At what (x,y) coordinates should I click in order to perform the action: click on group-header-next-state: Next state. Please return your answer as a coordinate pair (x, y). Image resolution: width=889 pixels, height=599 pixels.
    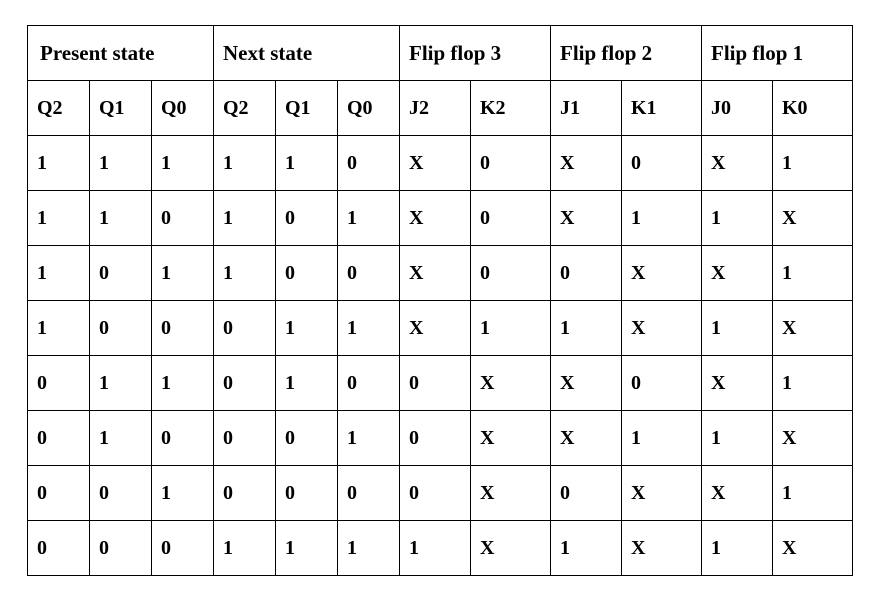
    Looking at the image, I should click on (306, 53).